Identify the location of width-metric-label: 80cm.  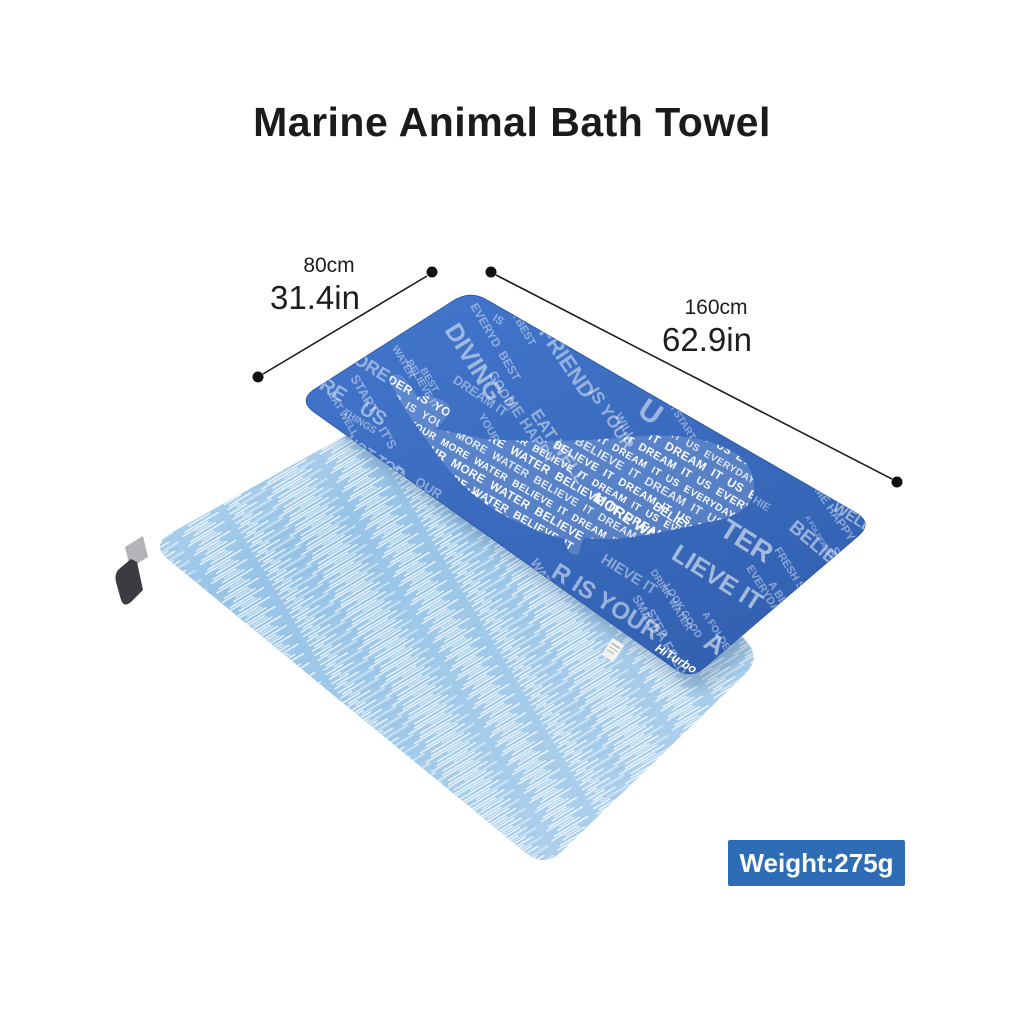
(329, 265).